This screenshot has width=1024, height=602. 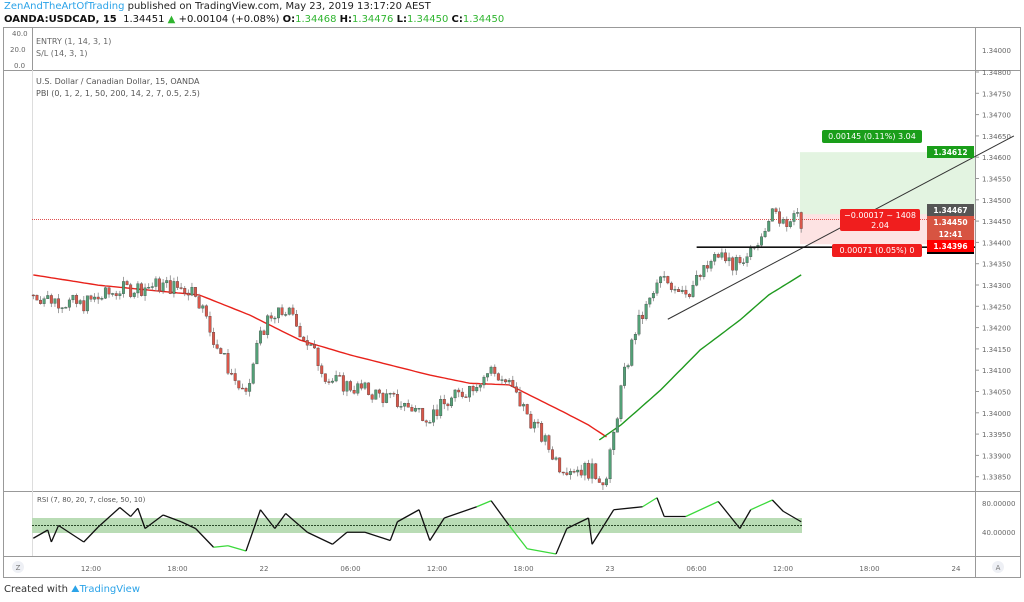 I want to click on entry-indicator-label: ENTRY (1, 14, 3, 1), so click(x=73, y=41).